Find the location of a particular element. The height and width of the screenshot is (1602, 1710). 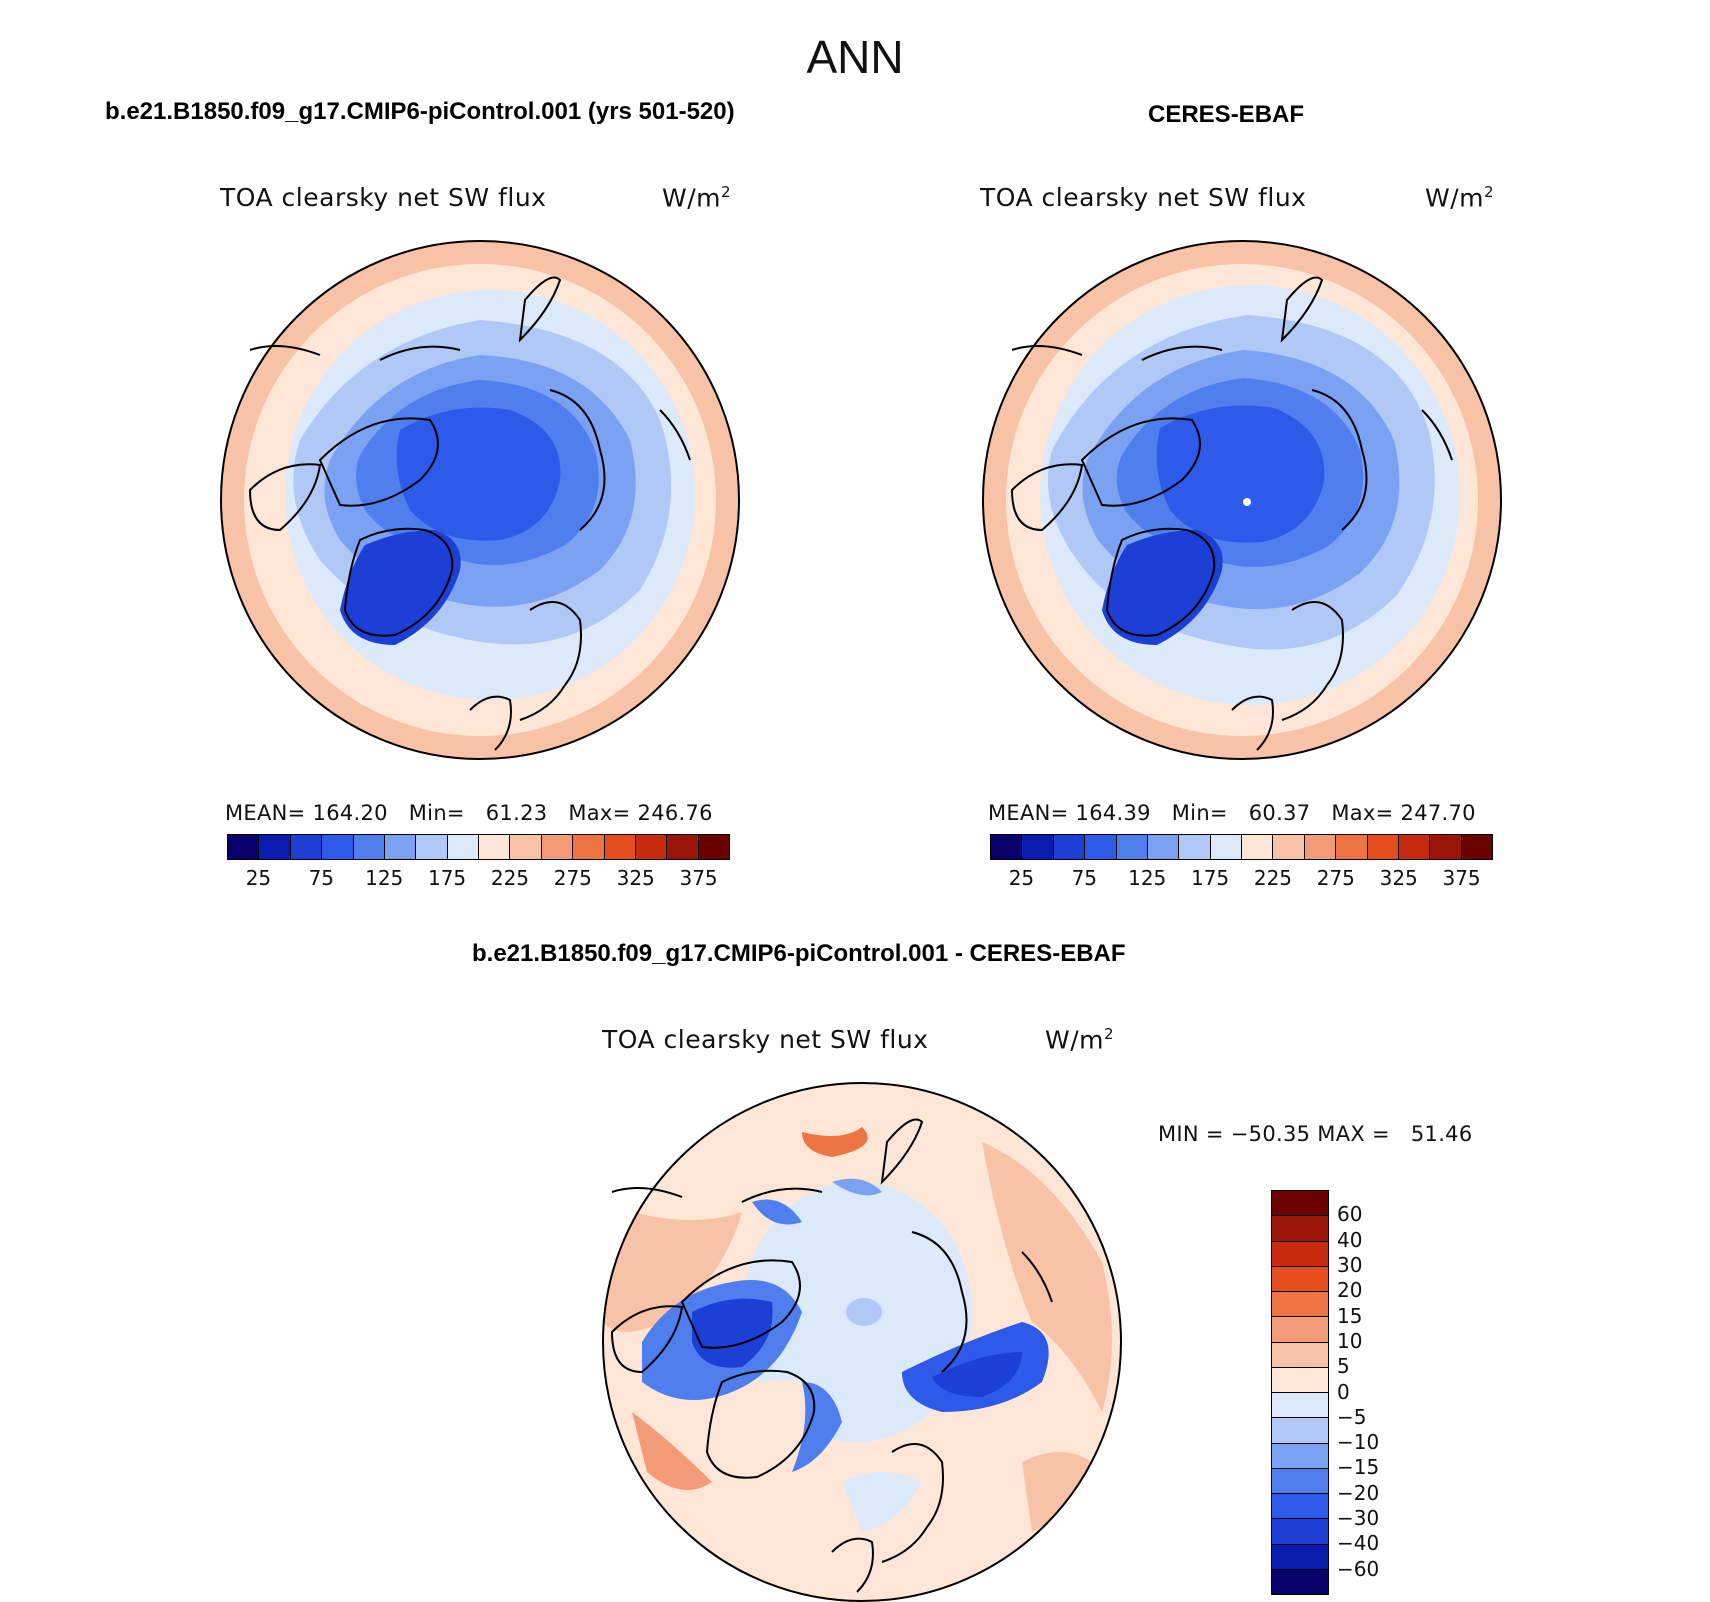

colorbar-tick-label: 40 is located at coordinates (1350, 1239).